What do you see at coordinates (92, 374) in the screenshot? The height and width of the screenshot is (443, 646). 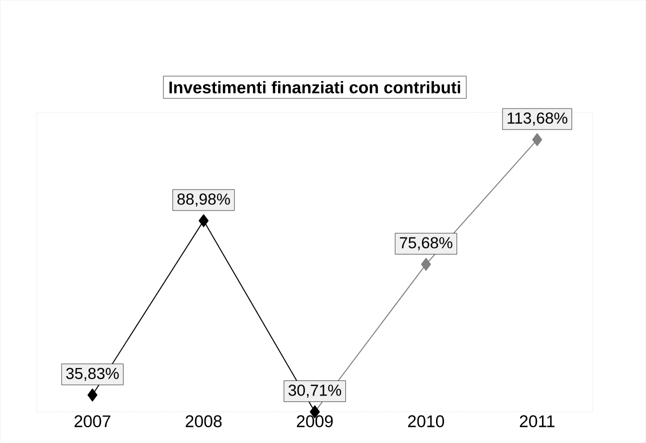 I see `data-label: 35,83%` at bounding box center [92, 374].